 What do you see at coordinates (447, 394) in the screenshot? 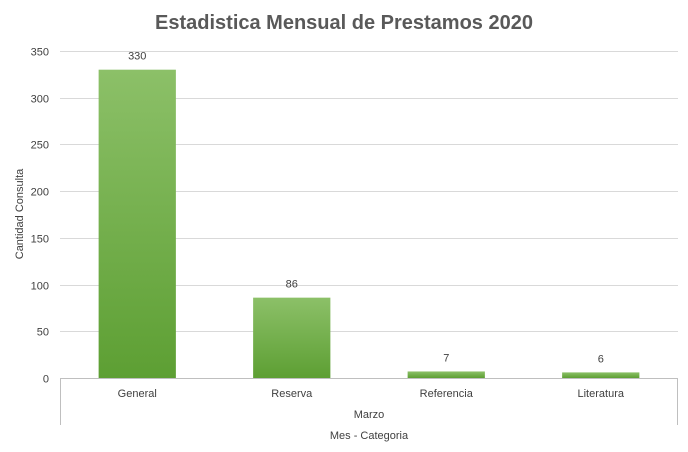
I see `category-label: Referencia` at bounding box center [447, 394].